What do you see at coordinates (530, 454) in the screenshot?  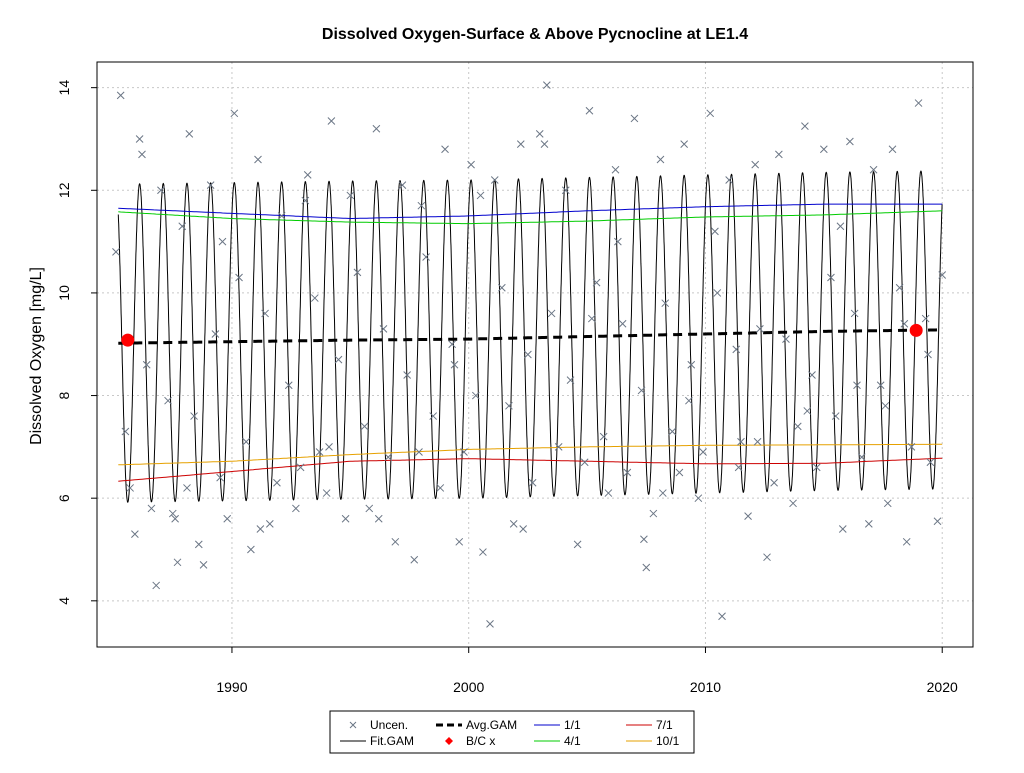 I see `series-p10-line` at bounding box center [530, 454].